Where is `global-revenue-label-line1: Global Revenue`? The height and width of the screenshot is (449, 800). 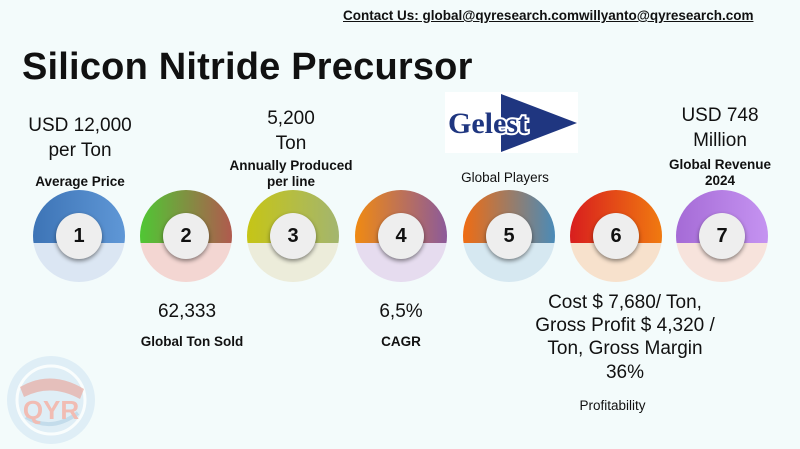
global-revenue-label-line1: Global Revenue is located at coordinates (720, 164).